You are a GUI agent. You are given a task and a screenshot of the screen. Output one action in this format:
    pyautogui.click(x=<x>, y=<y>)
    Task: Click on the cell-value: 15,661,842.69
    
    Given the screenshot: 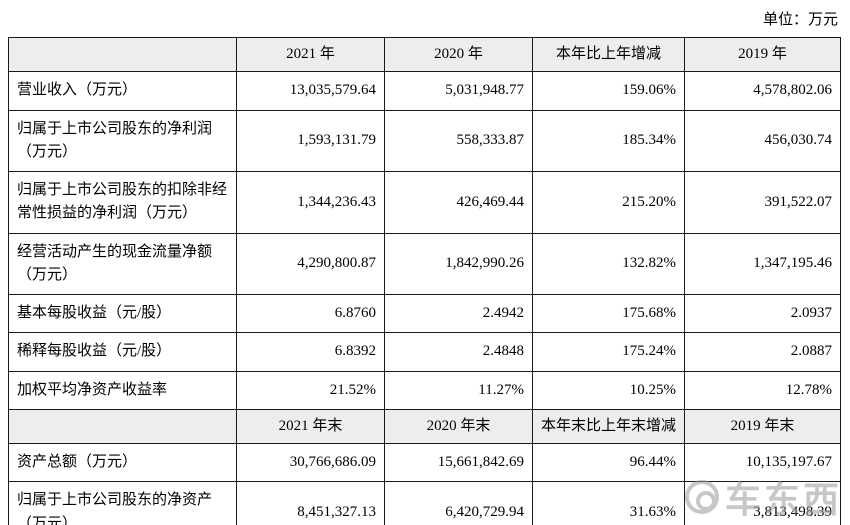 What is the action you would take?
    pyautogui.click(x=458, y=462)
    